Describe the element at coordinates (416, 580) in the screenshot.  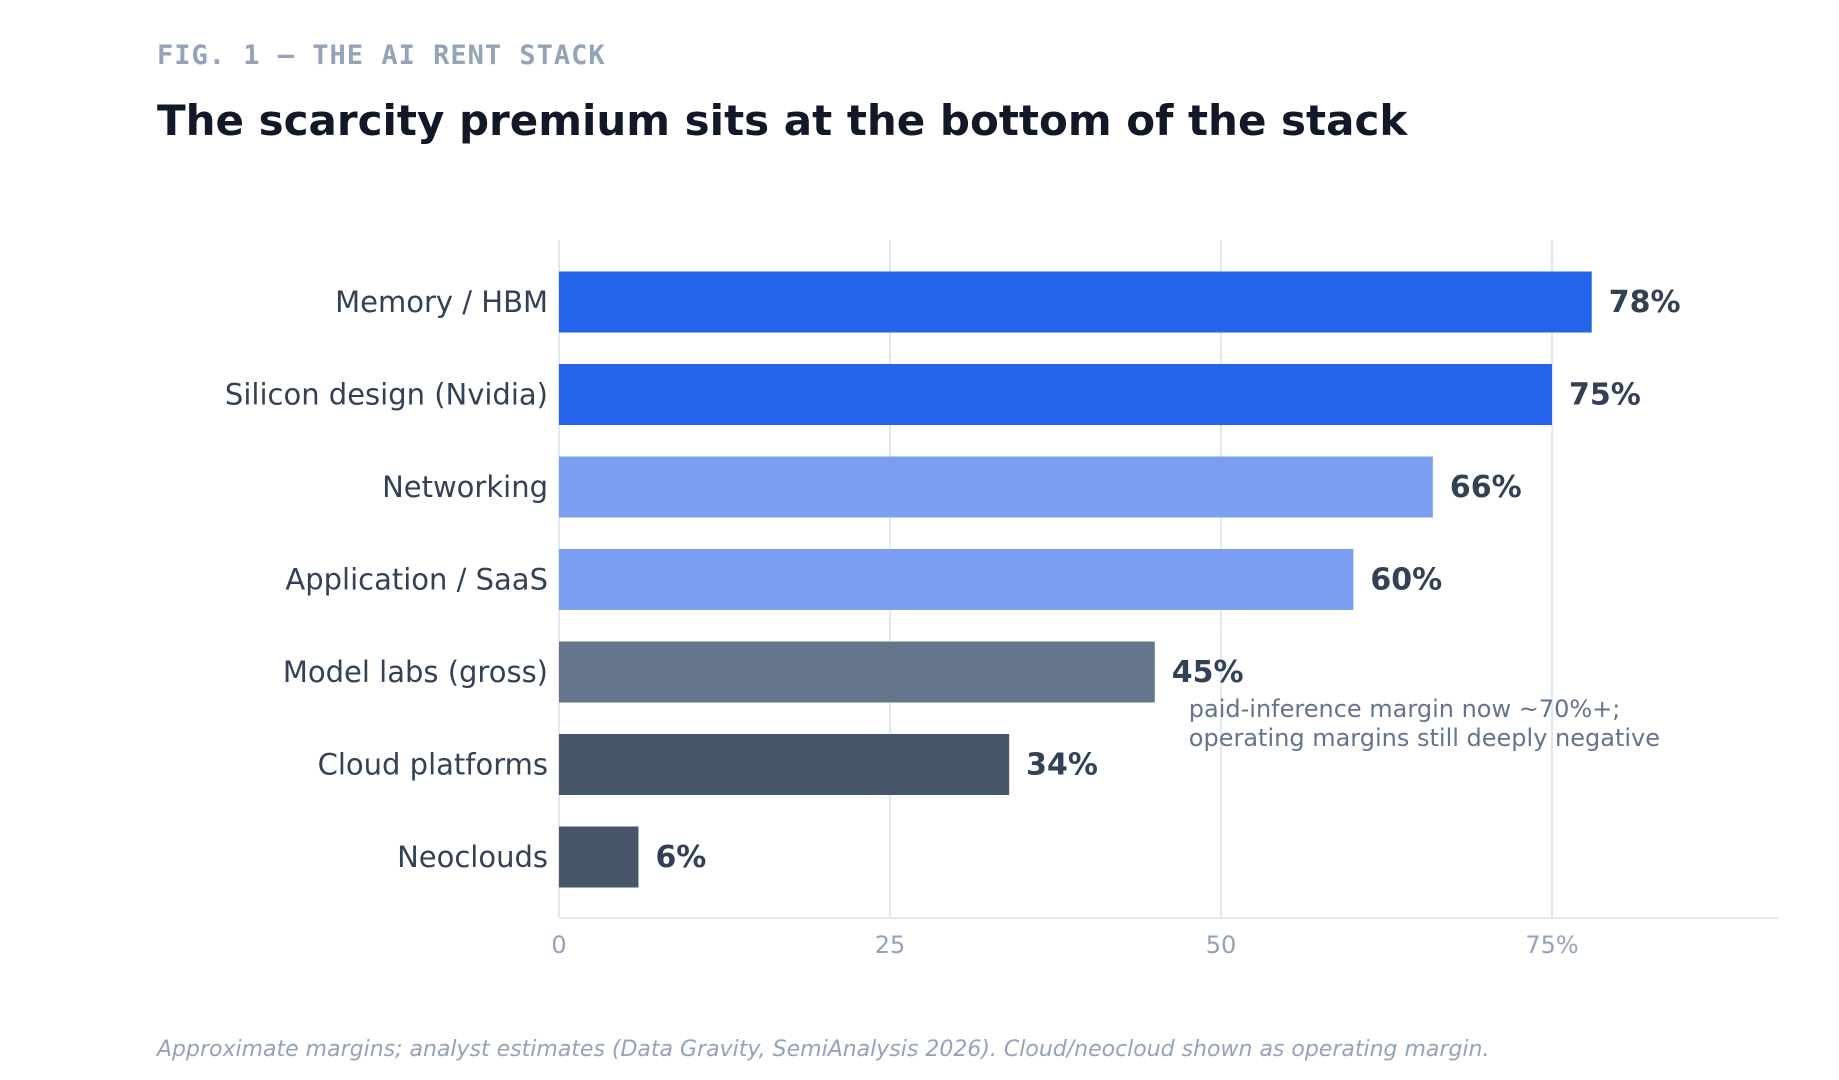
I see `category-label-application-saas: Application / SaaS` at that location.